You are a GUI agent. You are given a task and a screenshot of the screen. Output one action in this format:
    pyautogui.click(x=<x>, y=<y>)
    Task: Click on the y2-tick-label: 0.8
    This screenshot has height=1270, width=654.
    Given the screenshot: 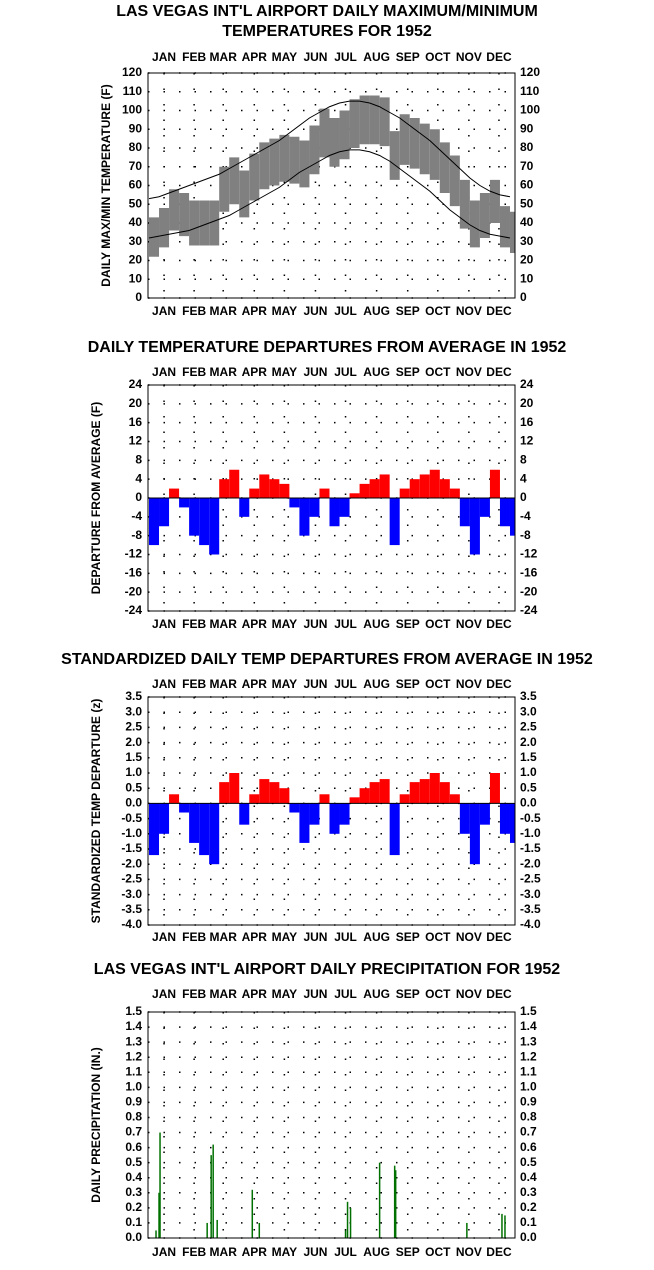 What is the action you would take?
    pyautogui.click(x=528, y=1117)
    